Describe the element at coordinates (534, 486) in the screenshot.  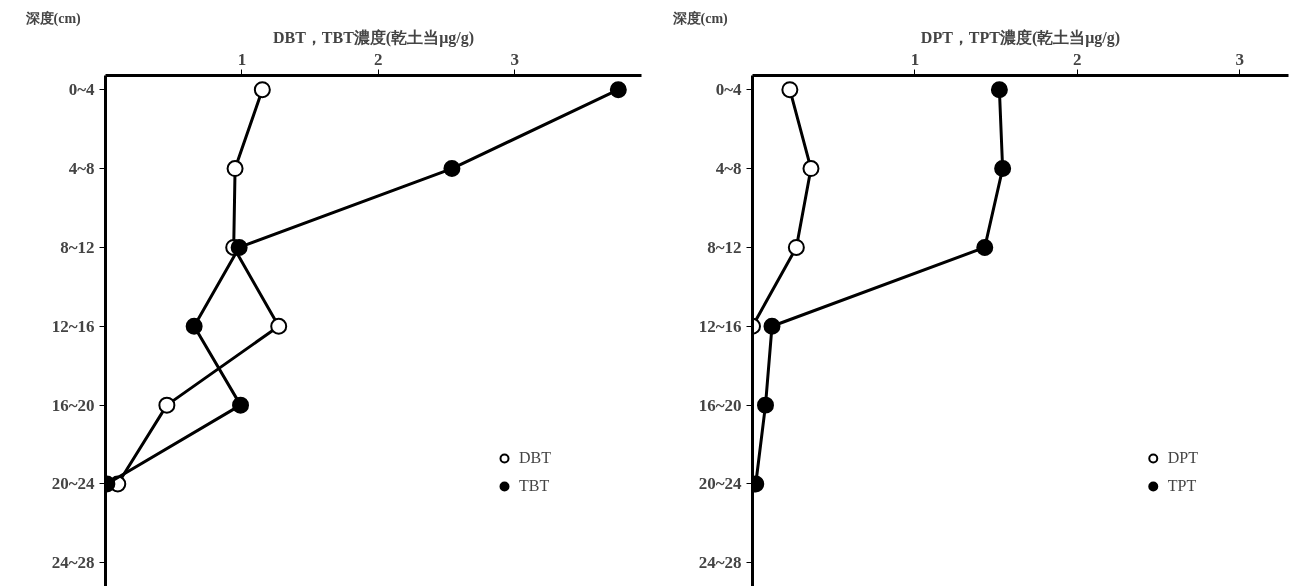
I see `legend-label: TBT` at that location.